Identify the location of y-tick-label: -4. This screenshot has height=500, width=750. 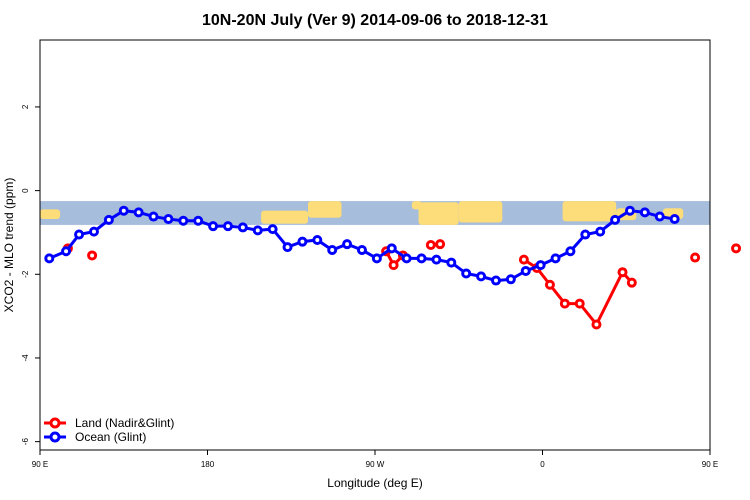
(25, 358).